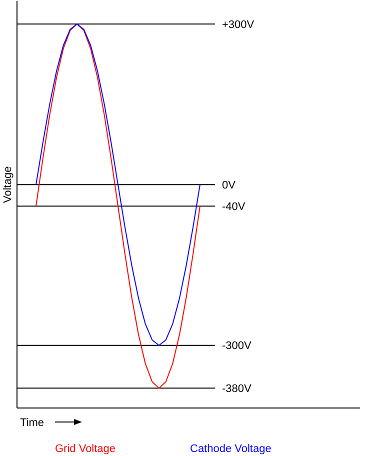  I want to click on y-tick-label: -300V, so click(237, 346).